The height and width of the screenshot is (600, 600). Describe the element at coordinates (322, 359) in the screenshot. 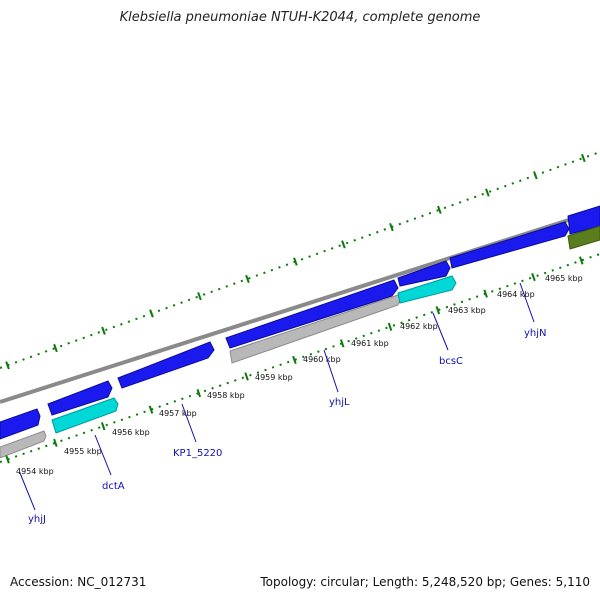

I see `kbp-label: 4960 kbp` at that location.